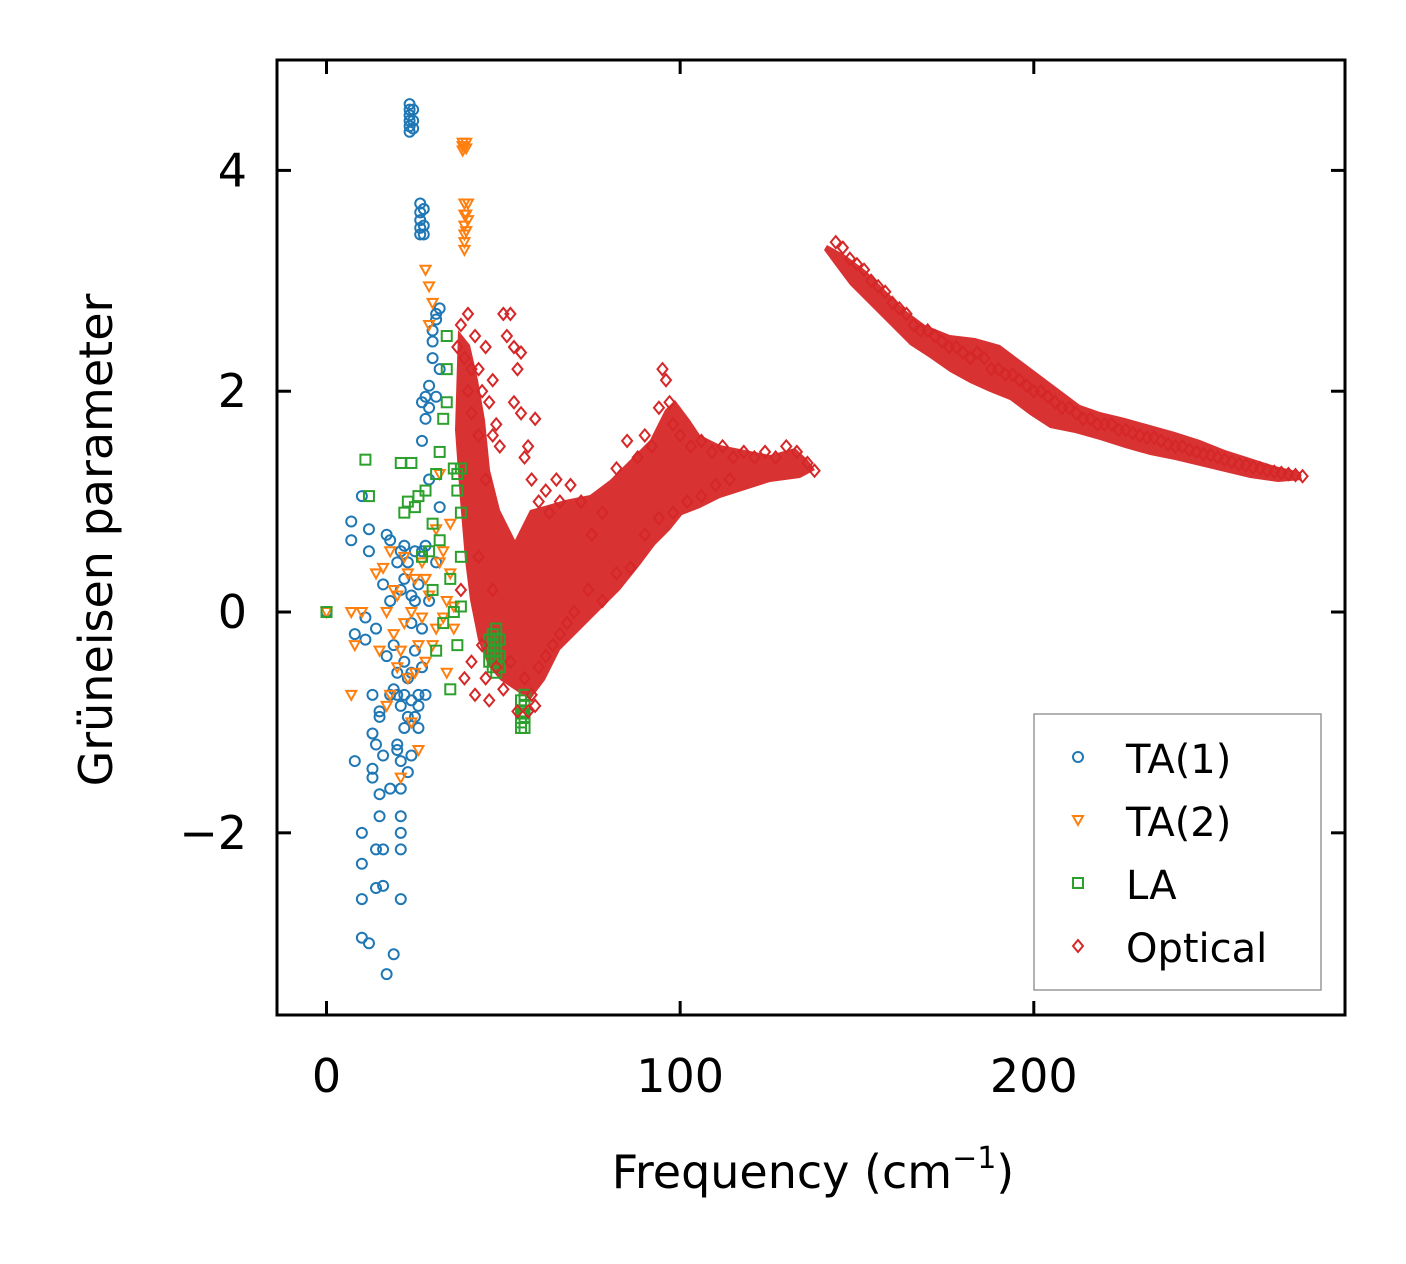  Describe the element at coordinates (1178, 760) in the screenshot. I see `legend-label: TA(1)` at that location.